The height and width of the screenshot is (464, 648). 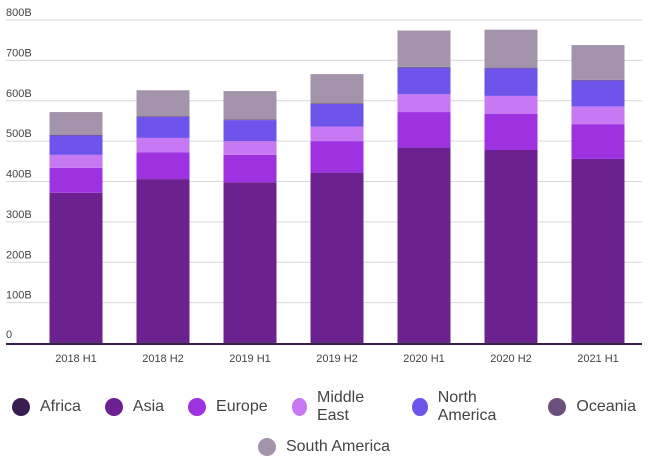 What do you see at coordinates (60, 406) in the screenshot?
I see `legend-label: Africa` at bounding box center [60, 406].